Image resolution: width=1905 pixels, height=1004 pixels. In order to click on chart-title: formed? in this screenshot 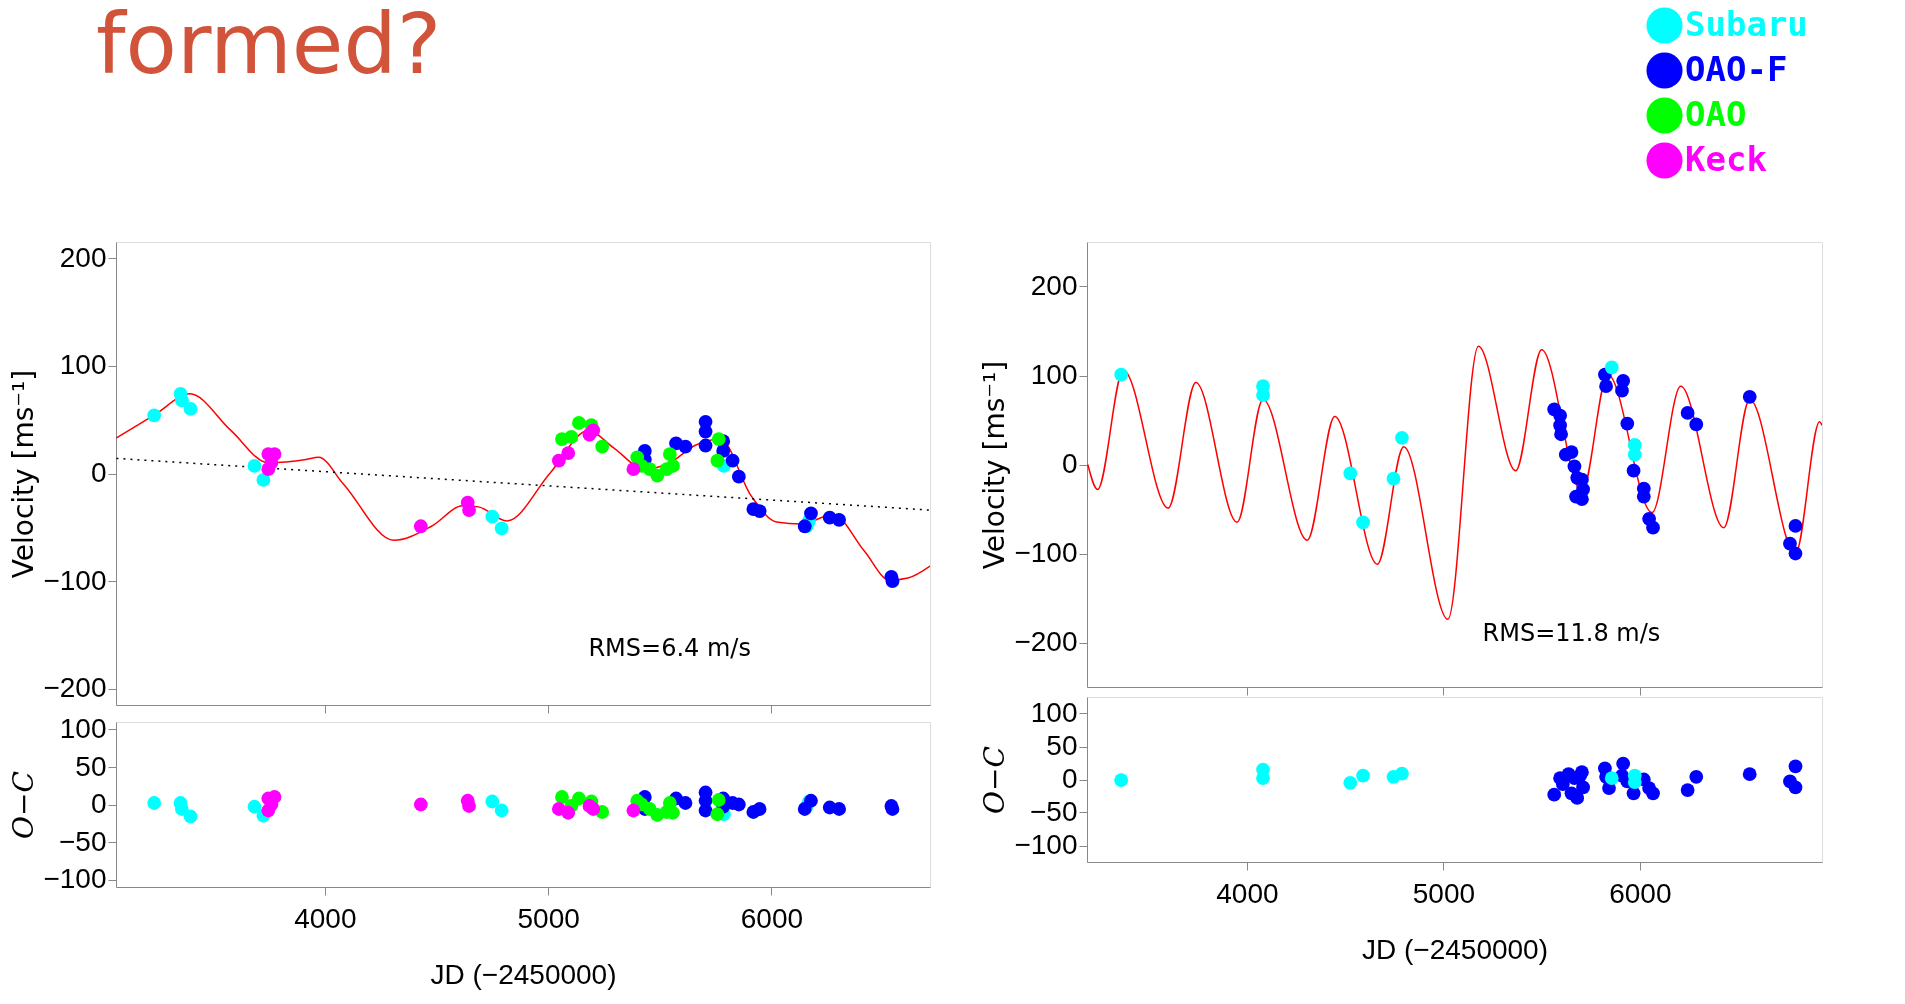, I will do `click(269, 46)`.